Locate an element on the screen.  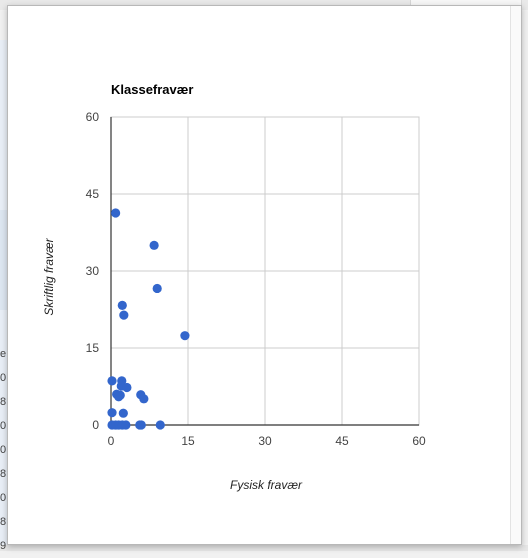
y-tick-label: 45 is located at coordinates (93, 194).